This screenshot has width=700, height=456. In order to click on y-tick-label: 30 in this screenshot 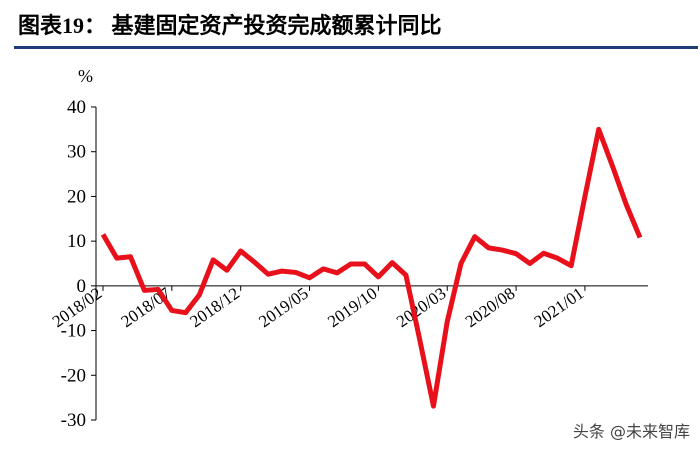, I will do `click(76, 152)`.